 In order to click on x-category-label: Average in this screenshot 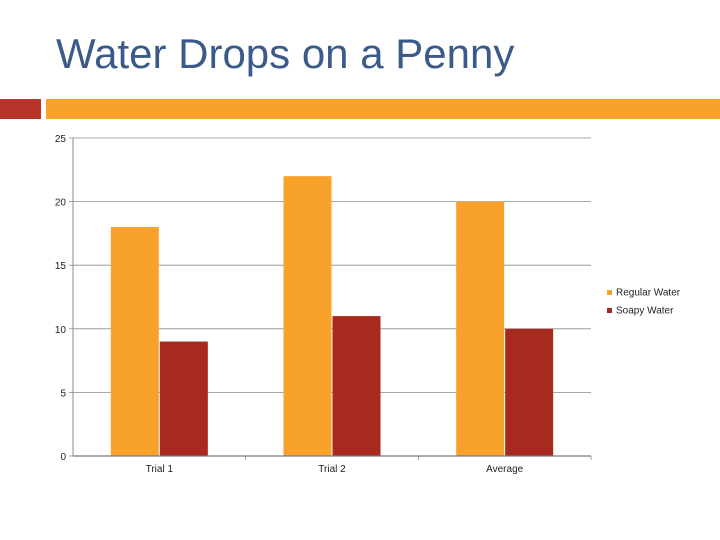, I will do `click(505, 469)`.